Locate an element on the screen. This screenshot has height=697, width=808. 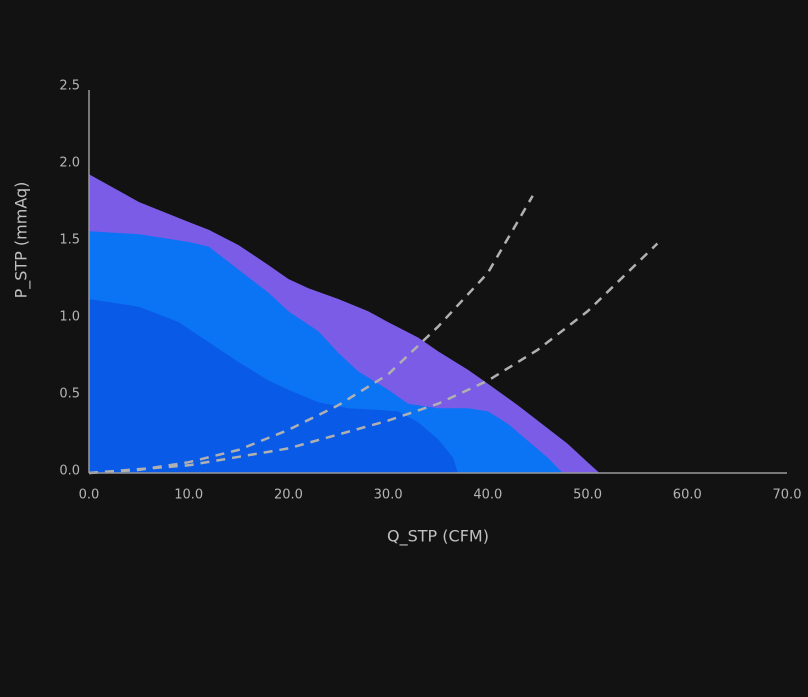
y-tick-label: 2.0 is located at coordinates (69, 163).